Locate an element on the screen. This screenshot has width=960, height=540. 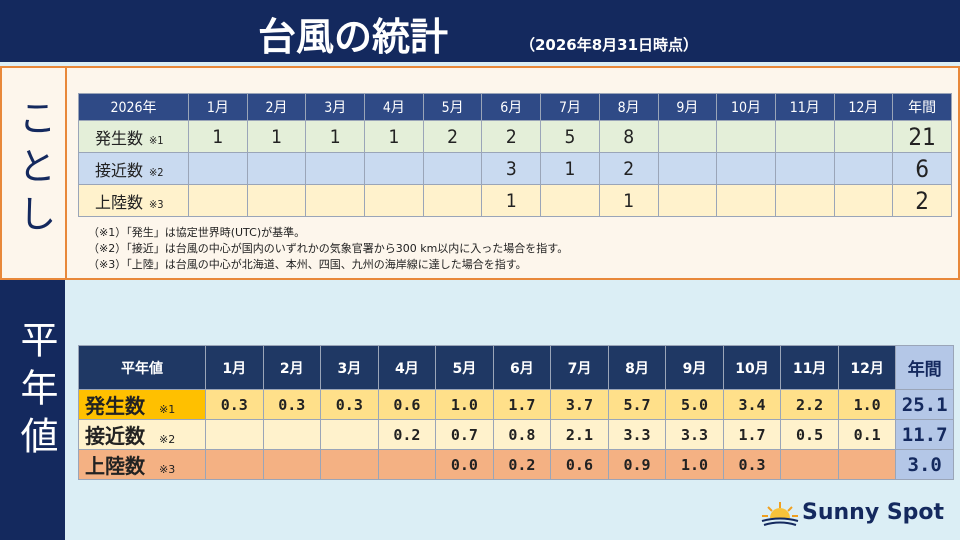
row-note: ※2 is located at coordinates (156, 172).